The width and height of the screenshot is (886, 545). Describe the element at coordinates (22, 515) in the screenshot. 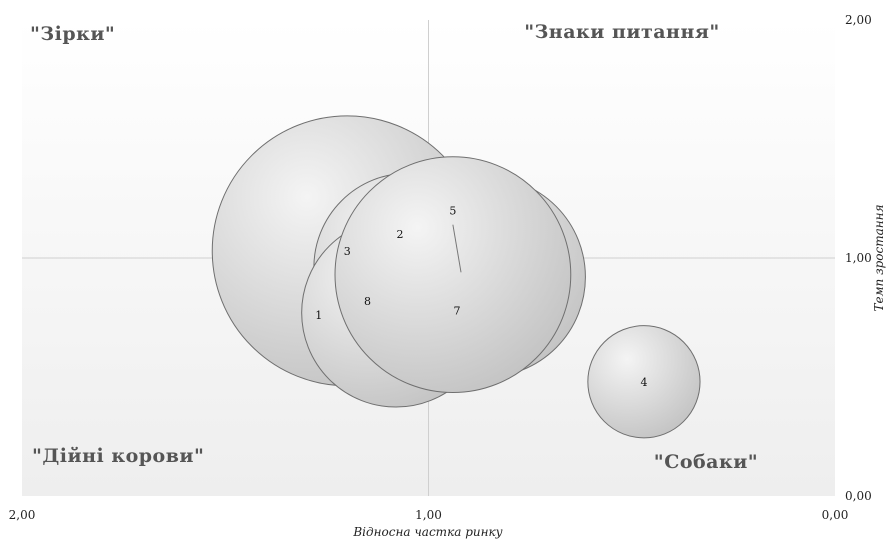

I see `x-tick-label: 2,00` at that location.